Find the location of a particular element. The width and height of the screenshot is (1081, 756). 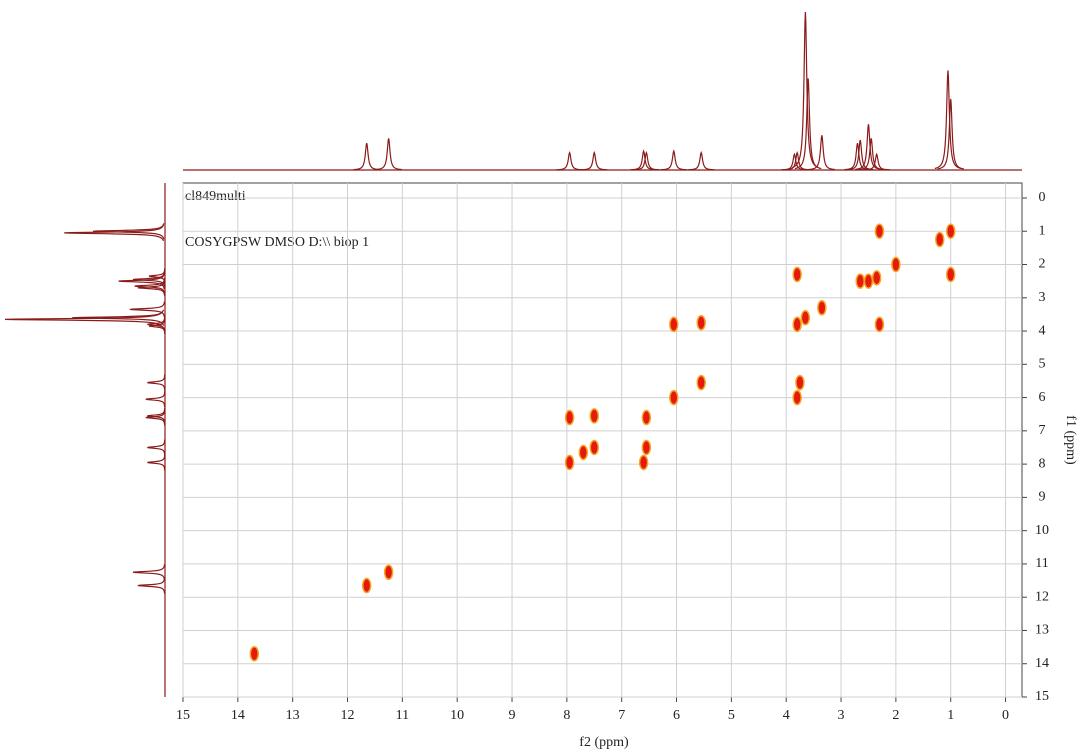

x-tick-label: 2 is located at coordinates (895, 715).